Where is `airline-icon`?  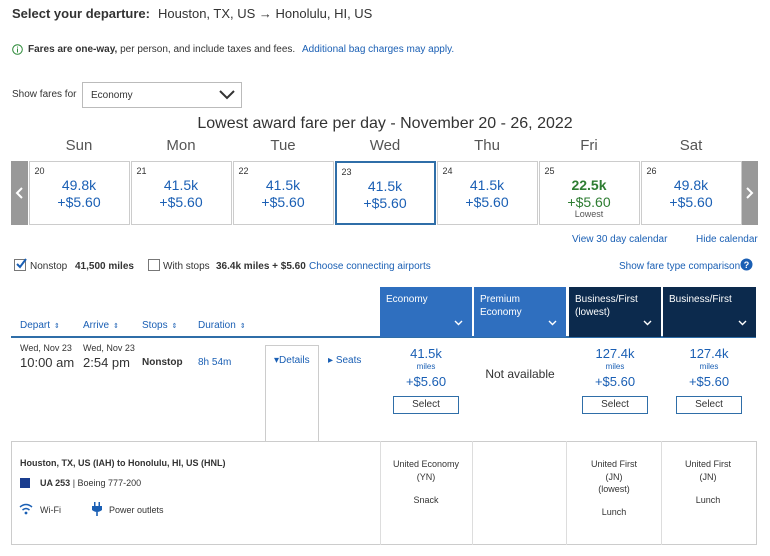 airline-icon is located at coordinates (25, 483).